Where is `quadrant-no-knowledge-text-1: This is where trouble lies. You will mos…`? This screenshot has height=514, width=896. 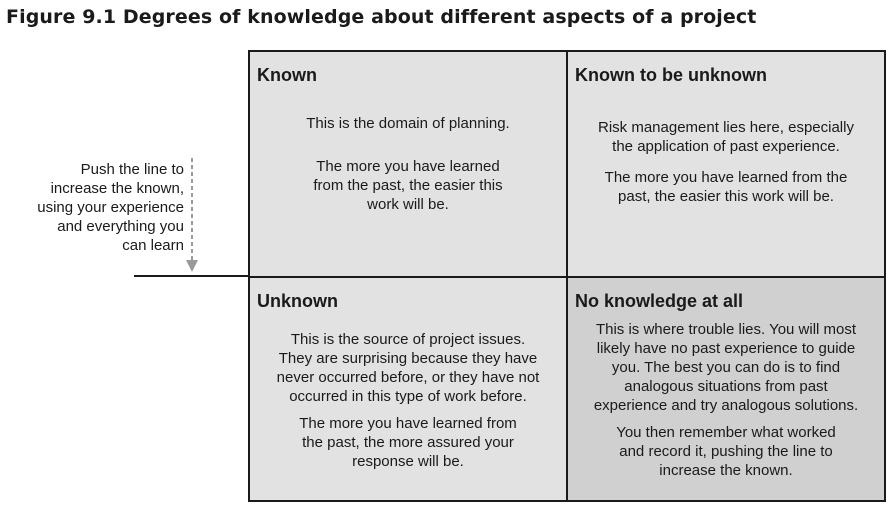 quadrant-no-knowledge-text-1: This is where trouble lies. You will mos… is located at coordinates (726, 367).